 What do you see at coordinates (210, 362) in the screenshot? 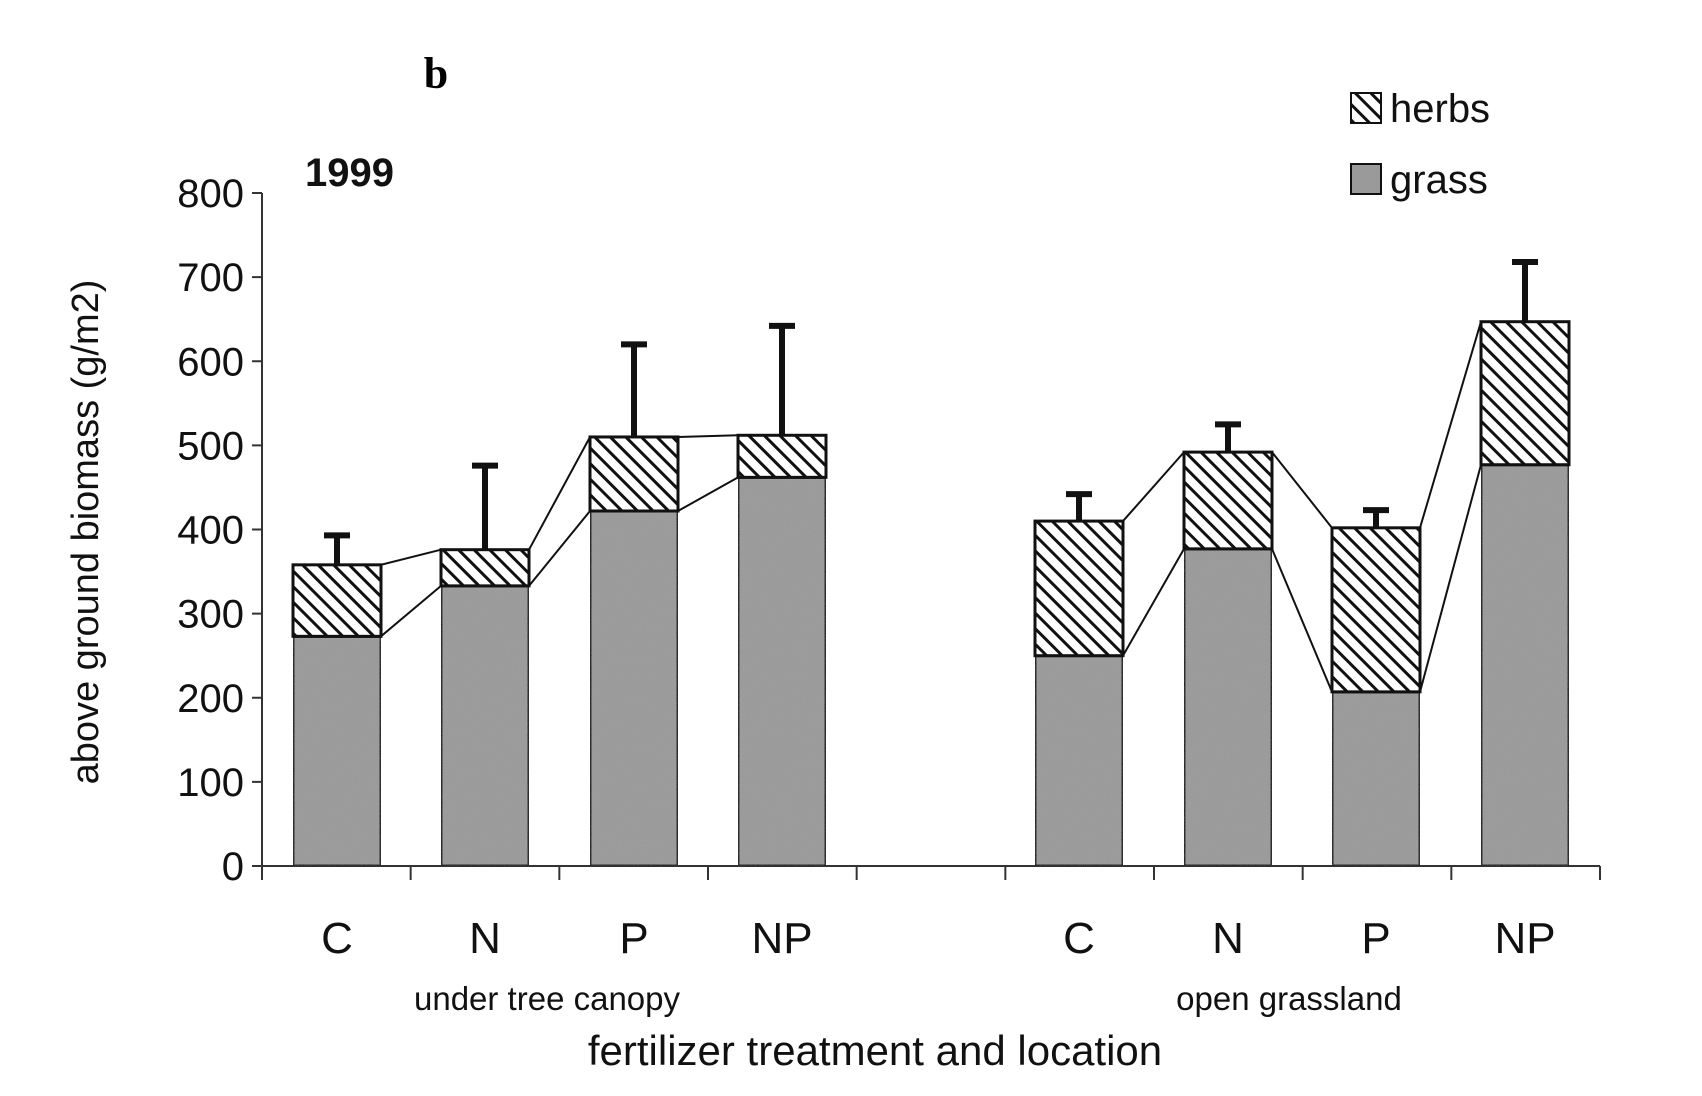
I see `y-tick-label-600: 600` at bounding box center [210, 362].